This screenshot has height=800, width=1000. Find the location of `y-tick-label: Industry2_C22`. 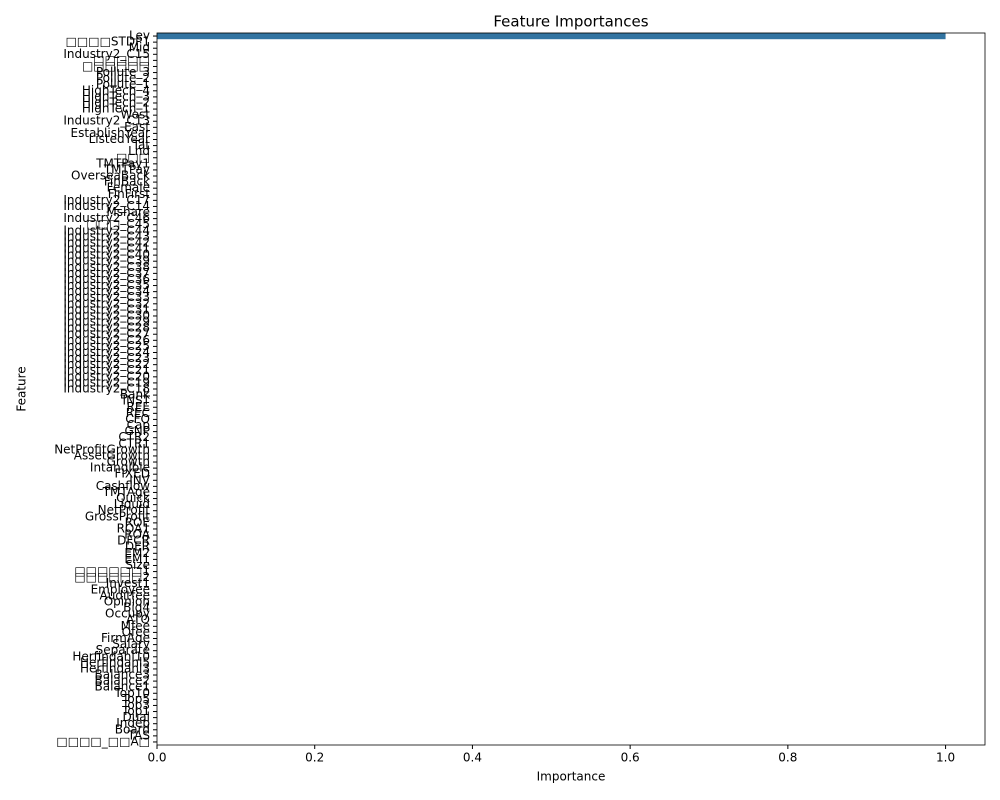

y-tick-label: Industry2_C22 is located at coordinates (106, 364).